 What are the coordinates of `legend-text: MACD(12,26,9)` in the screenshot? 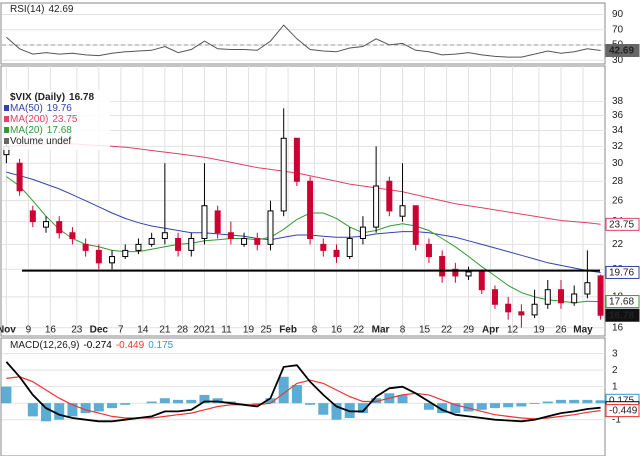 It's located at (44, 345).